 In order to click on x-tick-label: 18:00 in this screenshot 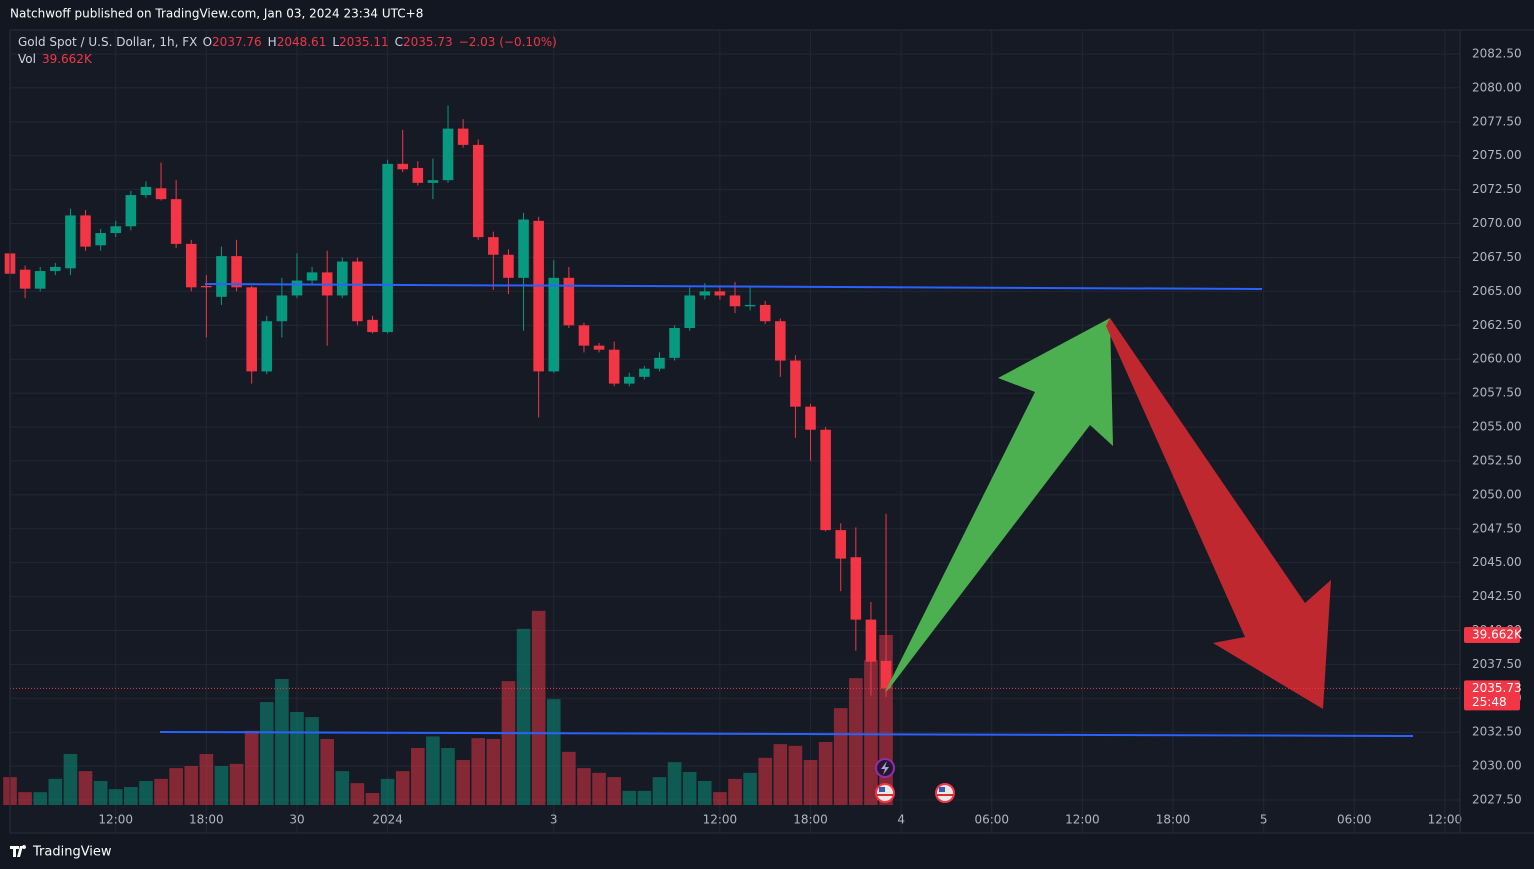, I will do `click(810, 820)`.